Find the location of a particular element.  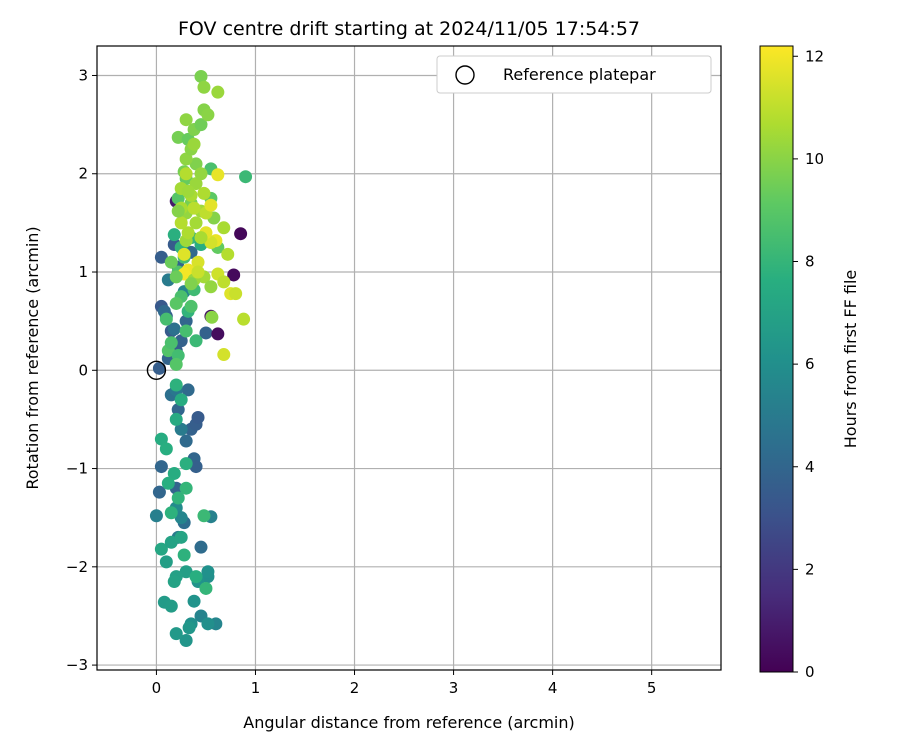

colorbar-ticks: 0 2 4 6 8 10 12 is located at coordinates (808, 364).